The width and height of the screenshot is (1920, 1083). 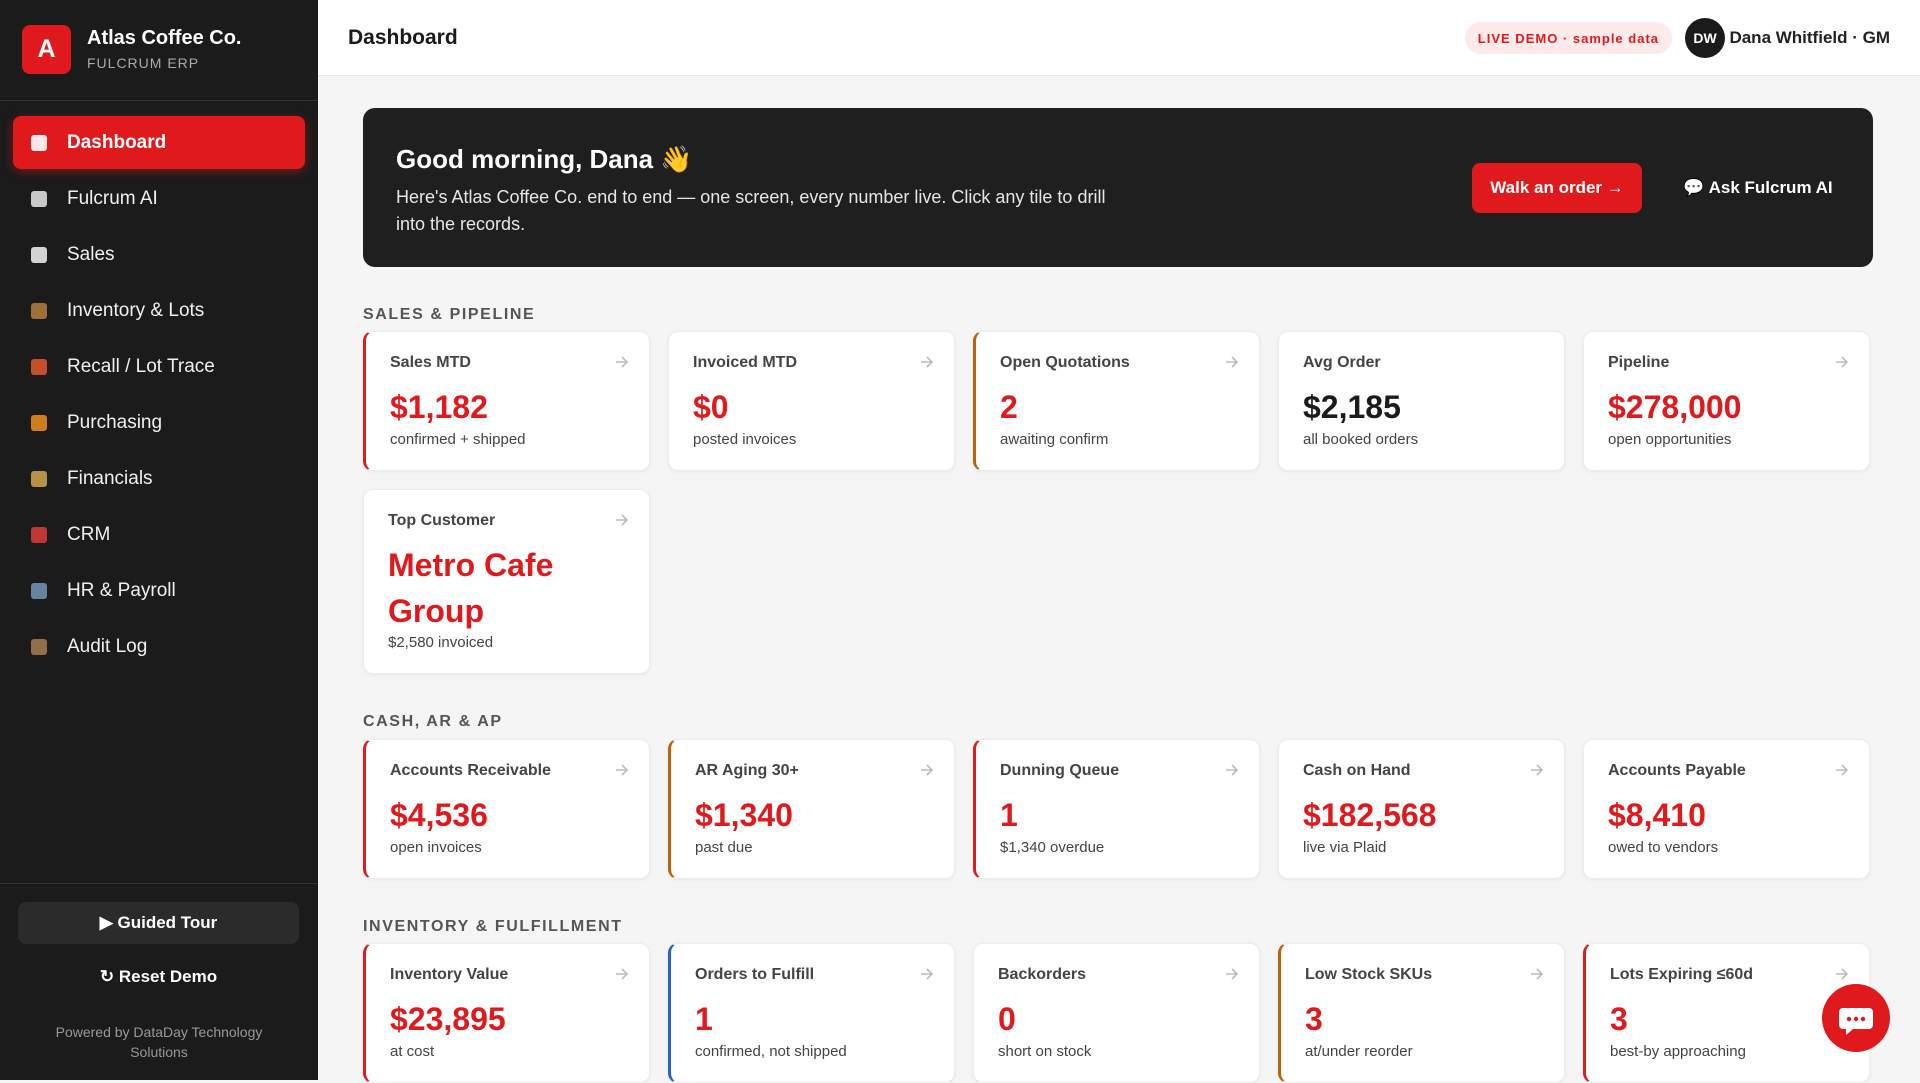 I want to click on nav-label: Audit Log, so click(x=107, y=646).